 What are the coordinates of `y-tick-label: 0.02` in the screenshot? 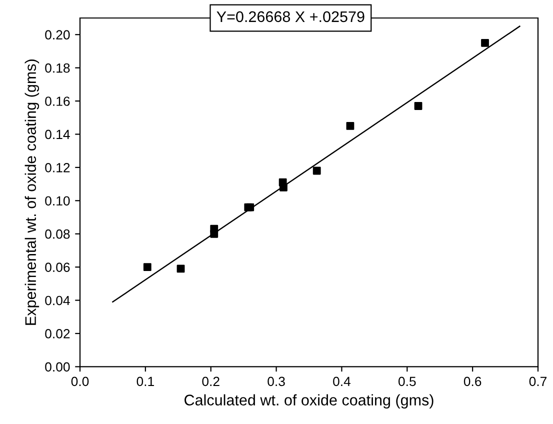 It's located at (57, 333).